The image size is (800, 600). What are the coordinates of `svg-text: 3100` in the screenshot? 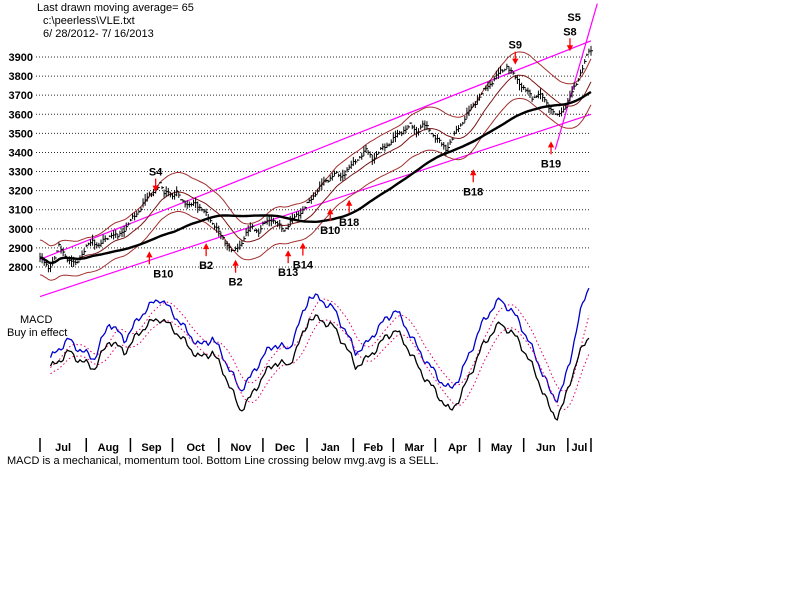 It's located at (21, 211).